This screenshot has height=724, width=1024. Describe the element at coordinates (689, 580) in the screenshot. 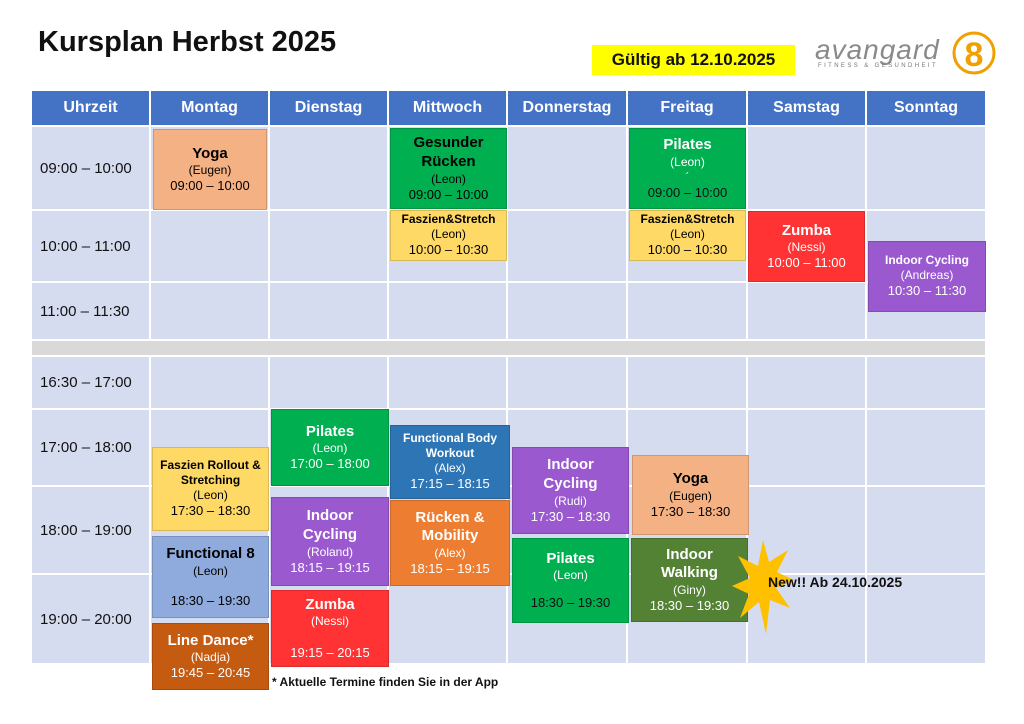

I see `course-indoor-walking-friday: Indoor Walking (Giny) 18:30 – 19:30` at that location.